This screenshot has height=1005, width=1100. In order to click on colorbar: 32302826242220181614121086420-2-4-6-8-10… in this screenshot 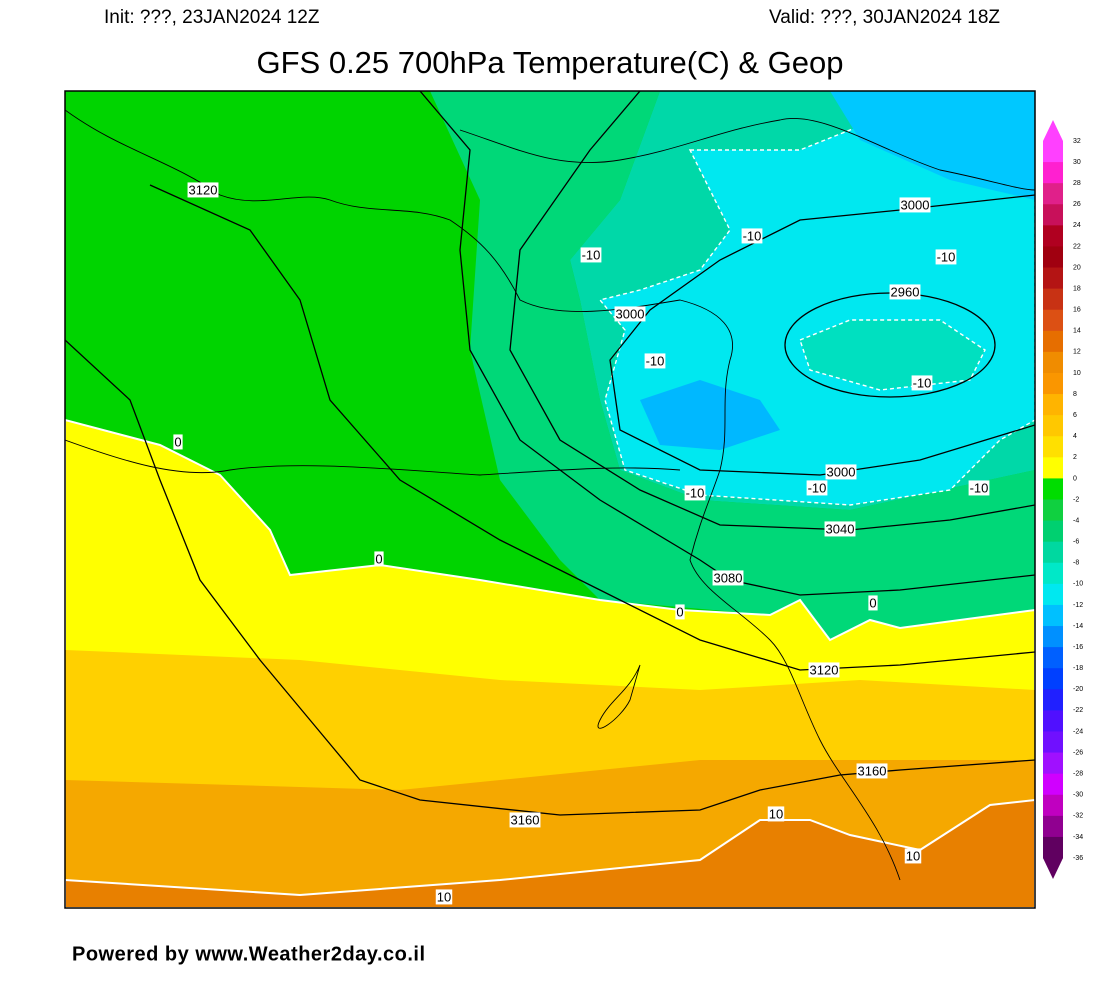, I will do `click(1063, 499)`.